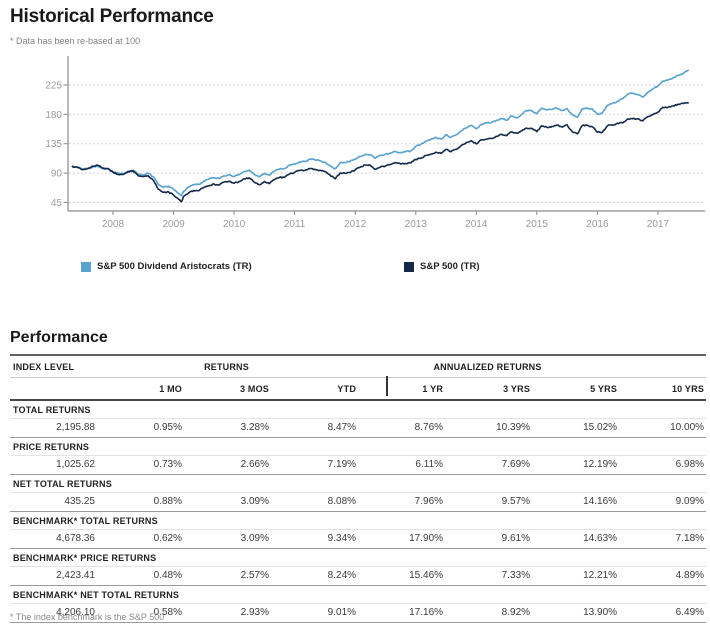 The height and width of the screenshot is (630, 710). Describe the element at coordinates (53, 502) in the screenshot. I see `index-level-value: 435.25` at that location.